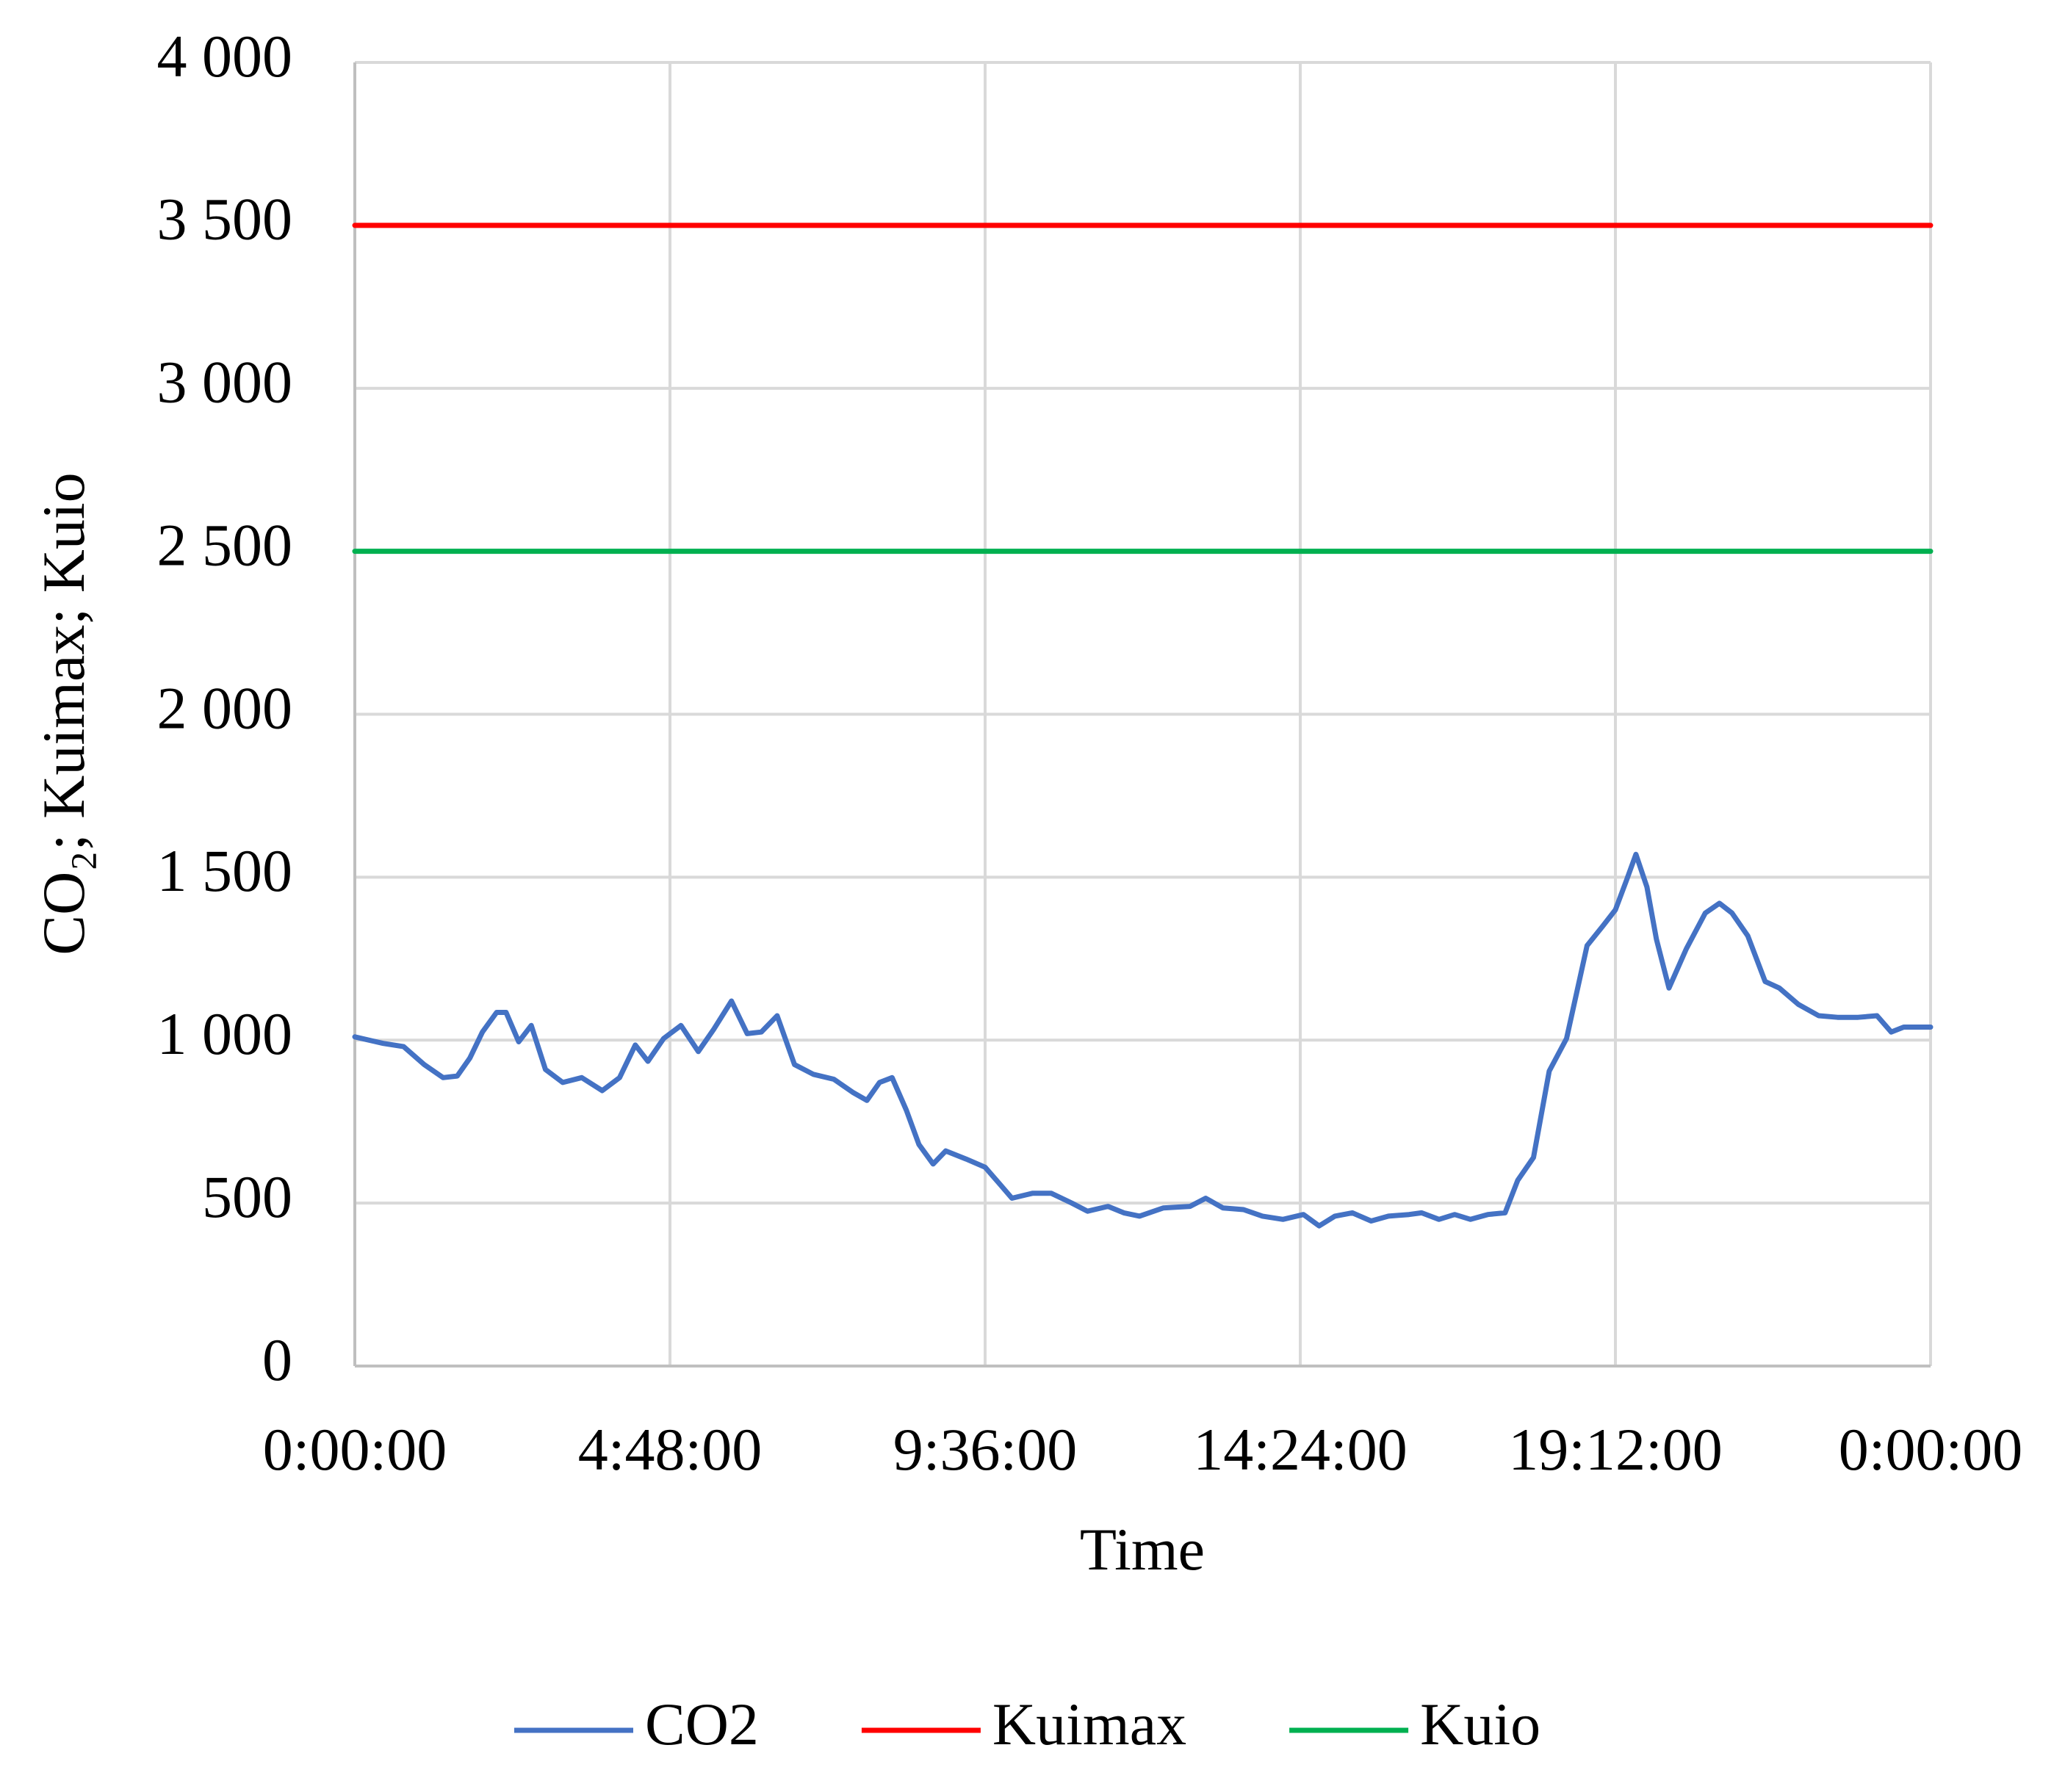 The height and width of the screenshot is (1792, 2065). I want to click on legend-label: Kuimax, so click(1089, 1724).